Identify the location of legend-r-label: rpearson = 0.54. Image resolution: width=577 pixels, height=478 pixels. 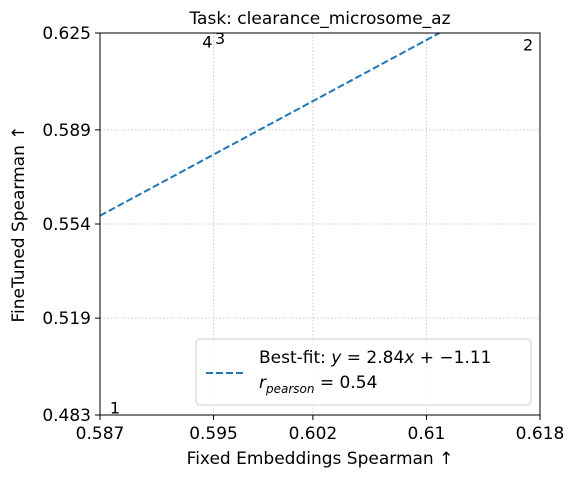
(318, 384).